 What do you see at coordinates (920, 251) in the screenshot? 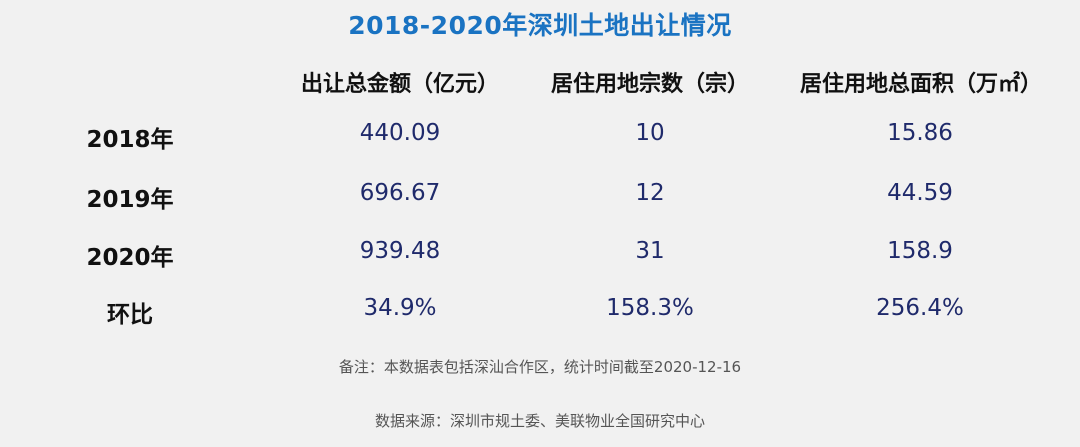
I see `cell-2020-area: 158.9` at bounding box center [920, 251].